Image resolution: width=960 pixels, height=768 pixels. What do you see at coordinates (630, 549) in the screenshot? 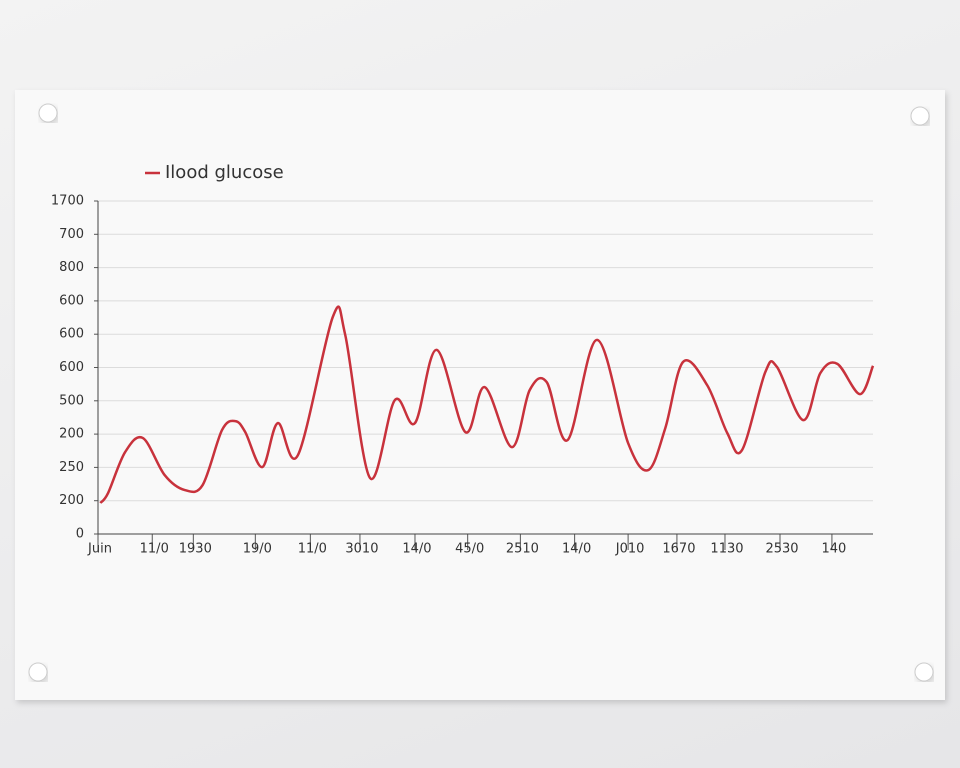
I see `x-tick-label: J010` at bounding box center [630, 549].